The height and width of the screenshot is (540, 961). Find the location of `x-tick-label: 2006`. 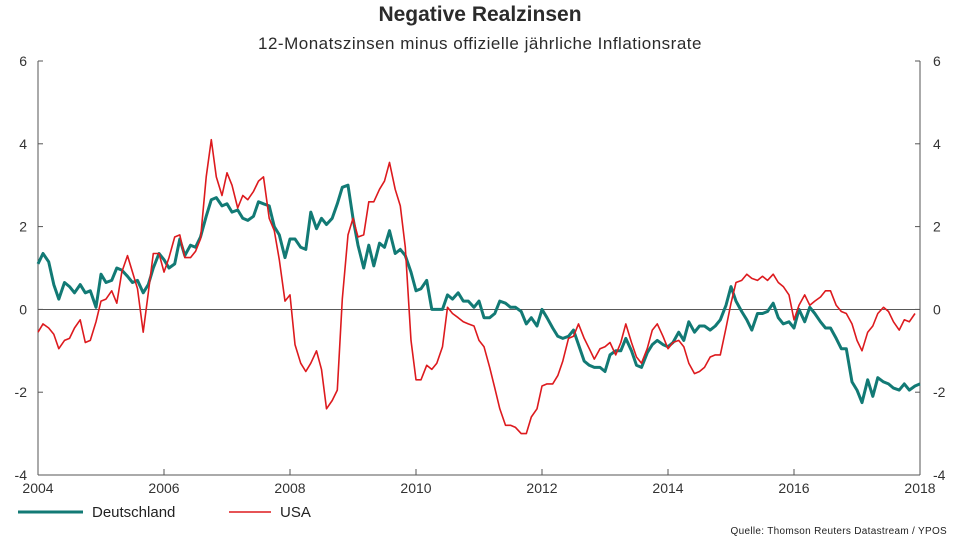

x-tick-label: 2006 is located at coordinates (163, 488).